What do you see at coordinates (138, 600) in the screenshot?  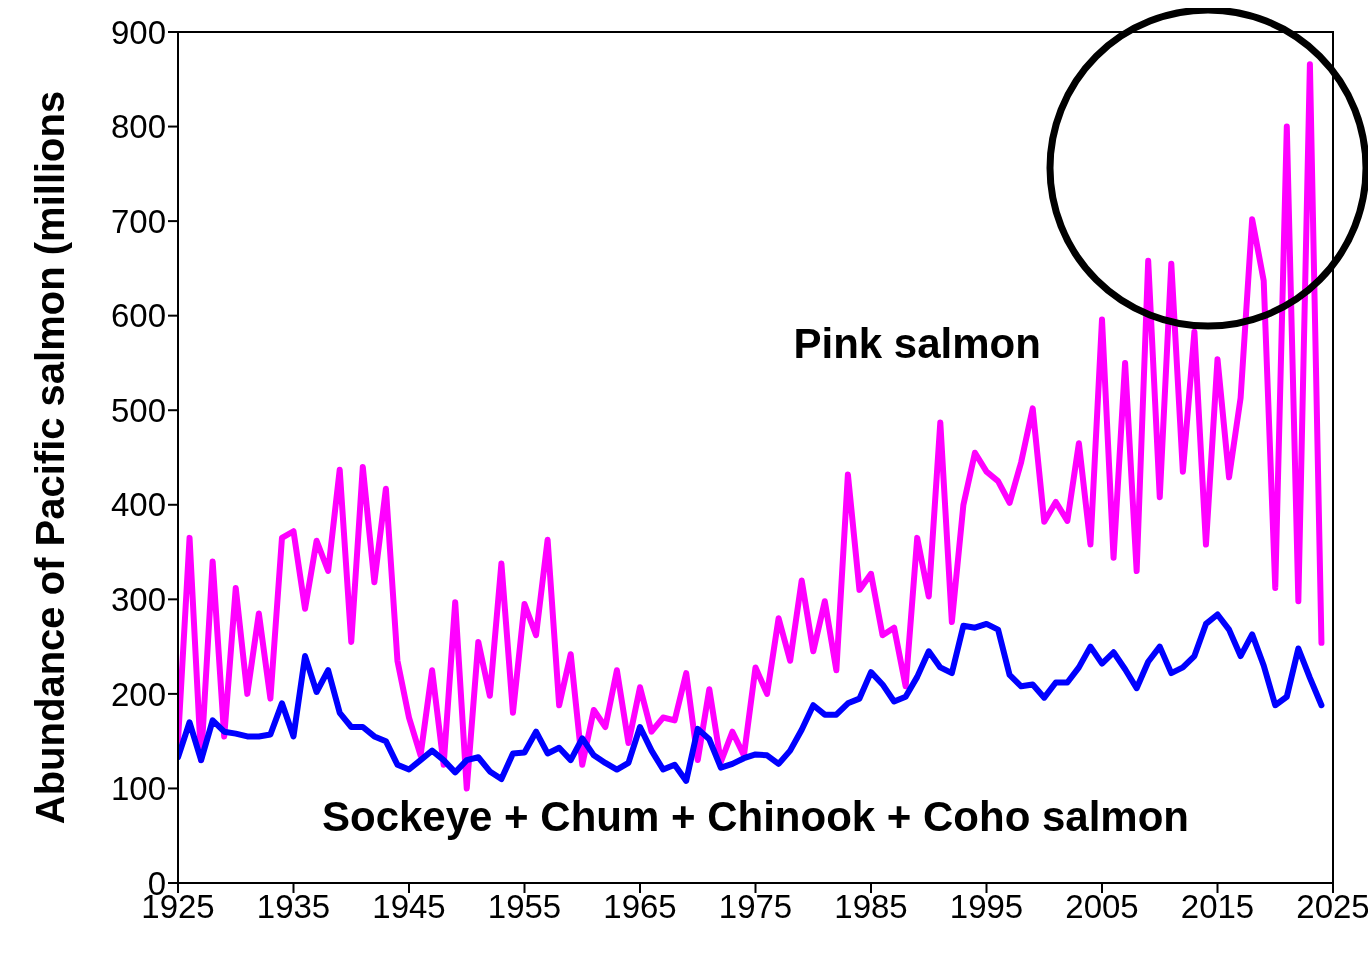 I see `y-tick-label: 300` at bounding box center [138, 600].